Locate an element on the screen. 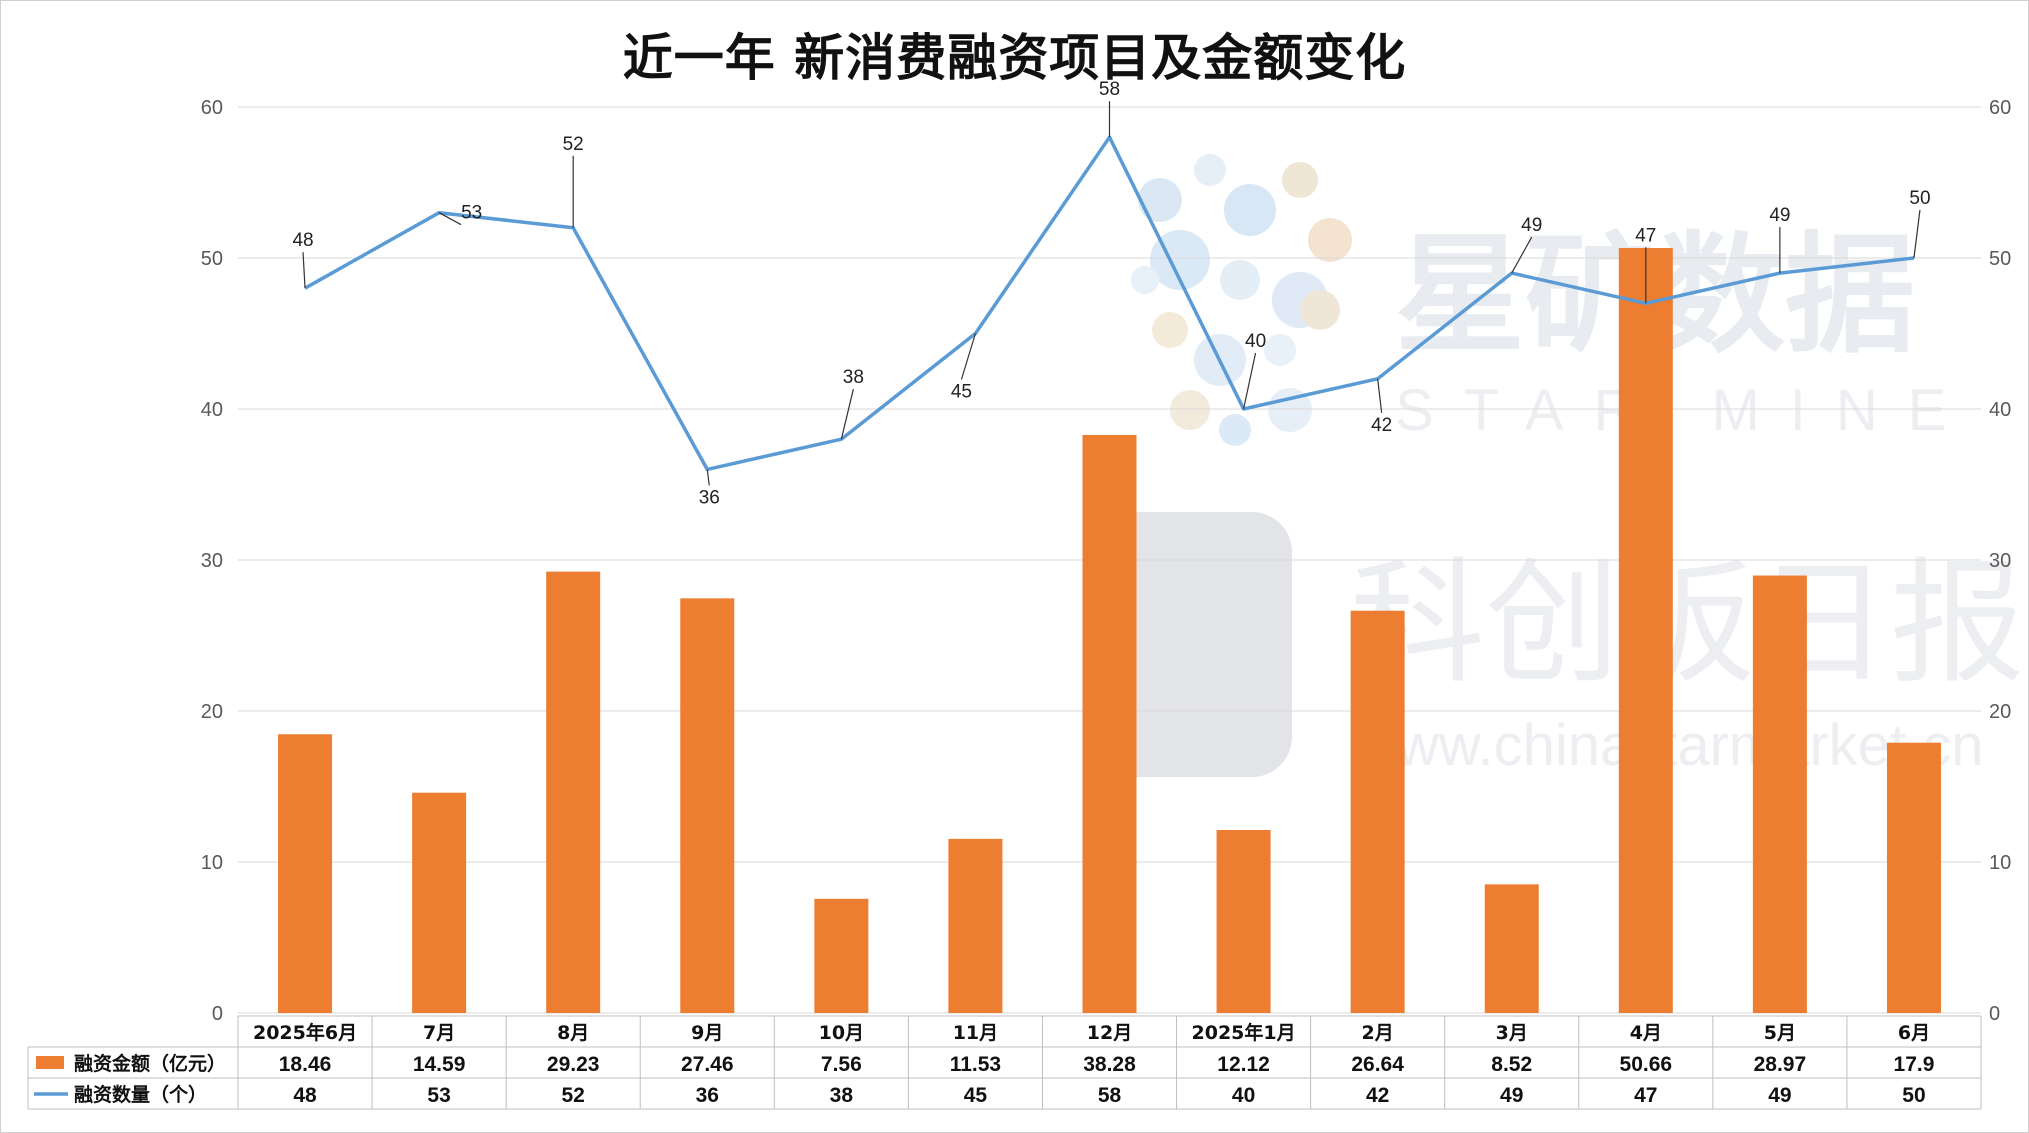 The height and width of the screenshot is (1133, 2029). table-category-label: 9月 is located at coordinates (707, 1033).